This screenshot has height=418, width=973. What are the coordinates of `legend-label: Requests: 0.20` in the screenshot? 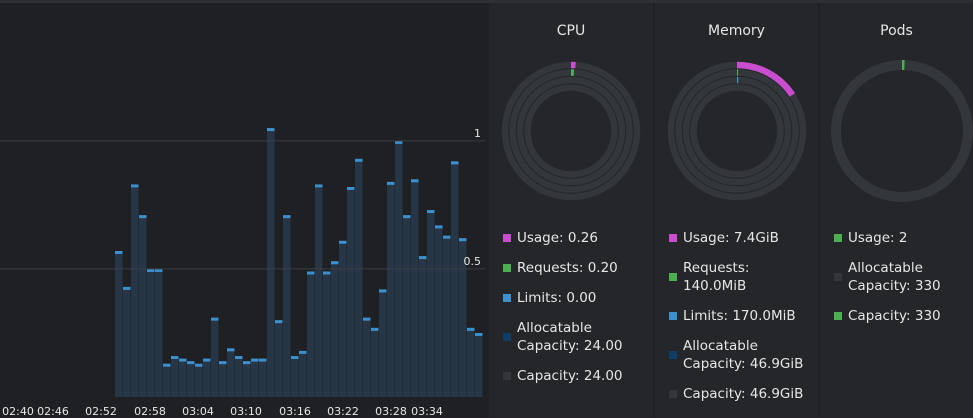 It's located at (567, 268).